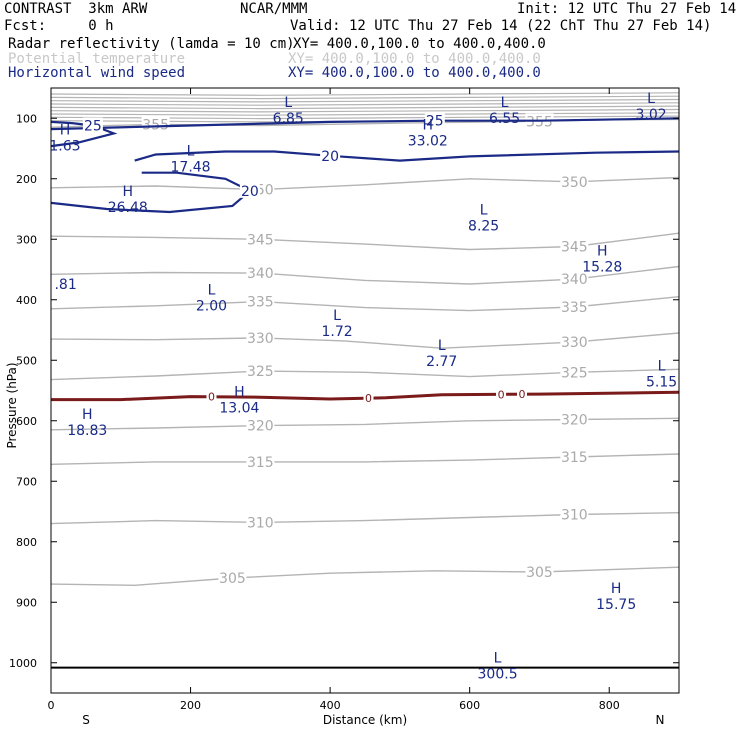 This screenshot has width=740, height=740. Describe the element at coordinates (414, 73) in the screenshot. I see `legend-wind-xy: XY= 400.0,100.0 to 400.0,400.0` at that location.